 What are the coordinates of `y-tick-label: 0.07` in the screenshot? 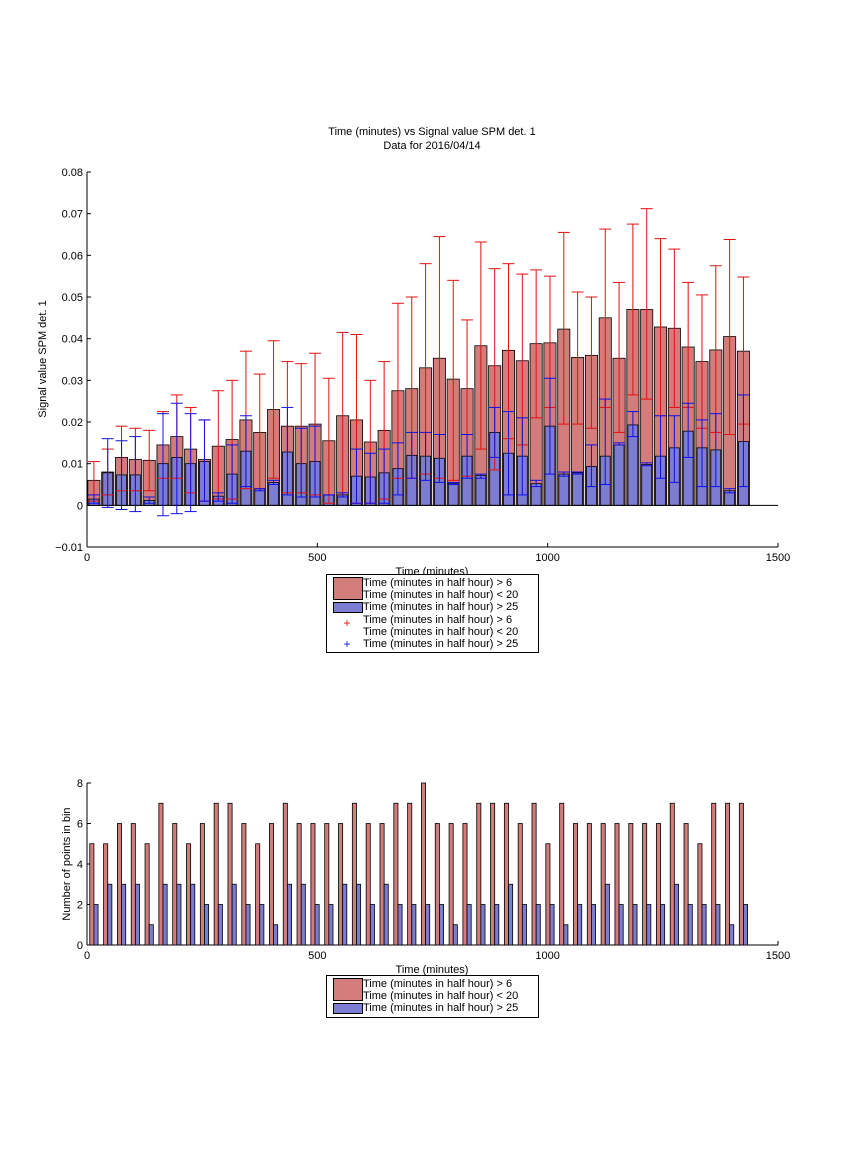 It's located at (72, 215).